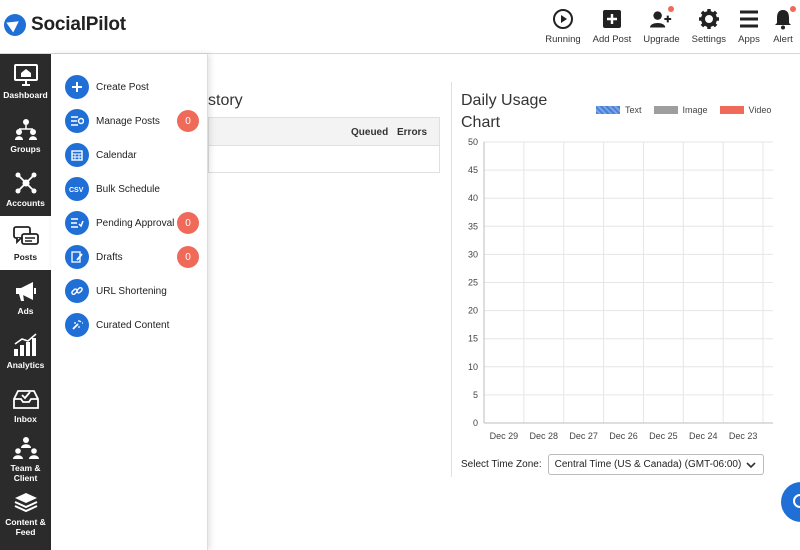 The image size is (800, 550). What do you see at coordinates (475, 423) in the screenshot?
I see `y-tick-label: 0` at bounding box center [475, 423].